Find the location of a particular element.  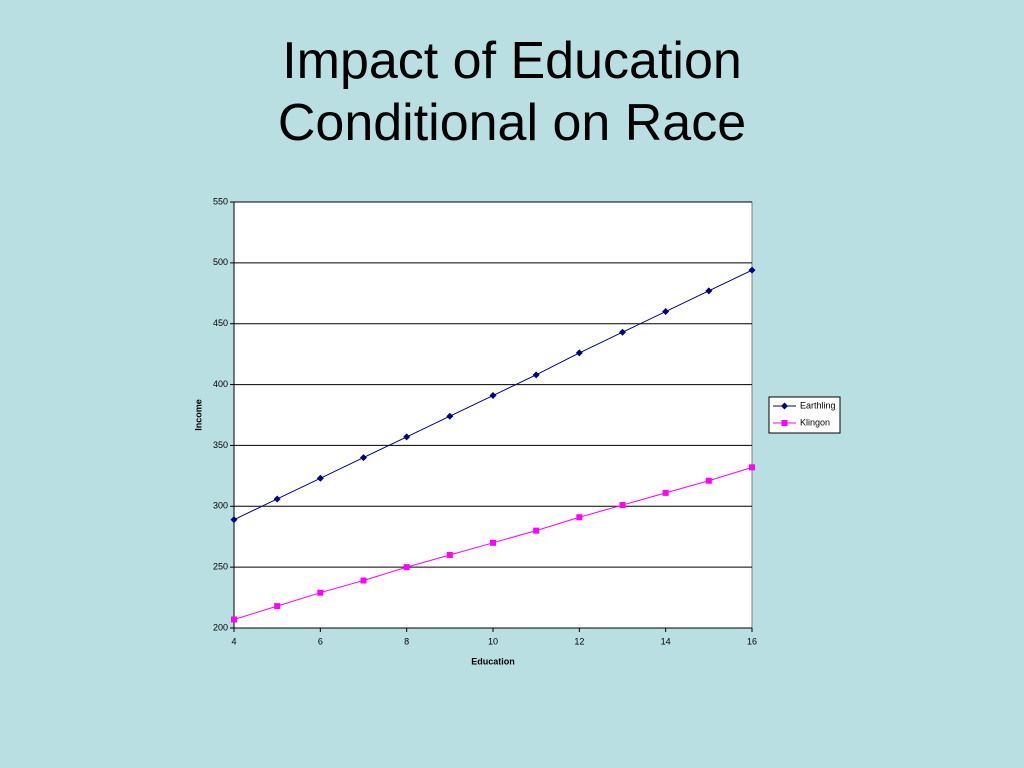

x-tick-label: 10 is located at coordinates (493, 641).